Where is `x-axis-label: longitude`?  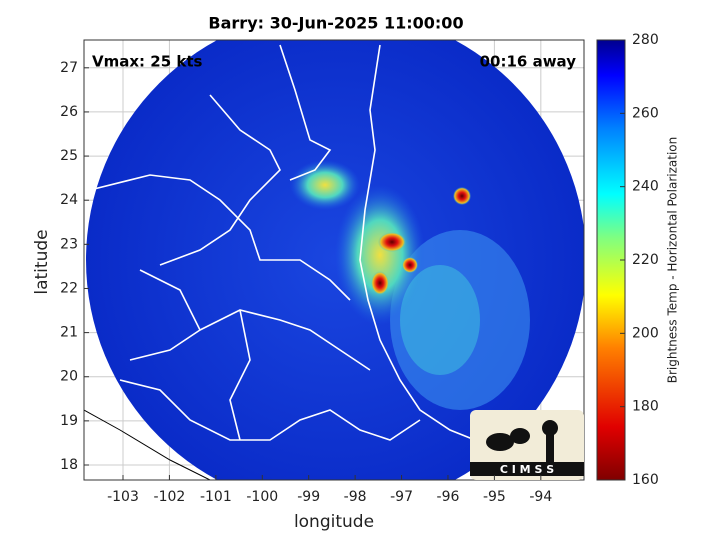 x-axis-label: longitude is located at coordinates (334, 522).